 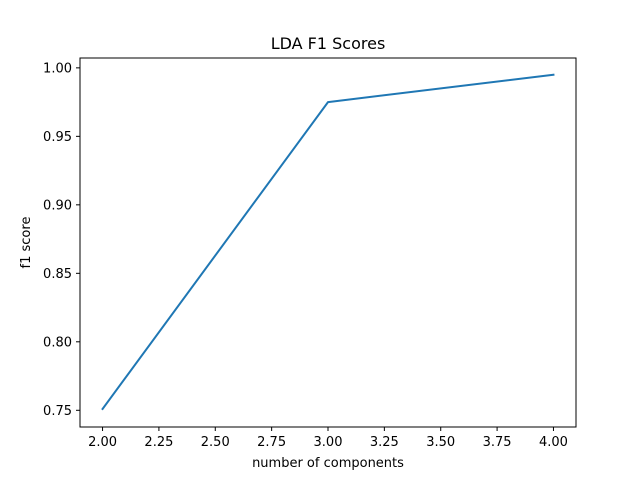 What do you see at coordinates (328, 463) in the screenshot?
I see `x-axis-label: number of components` at bounding box center [328, 463].